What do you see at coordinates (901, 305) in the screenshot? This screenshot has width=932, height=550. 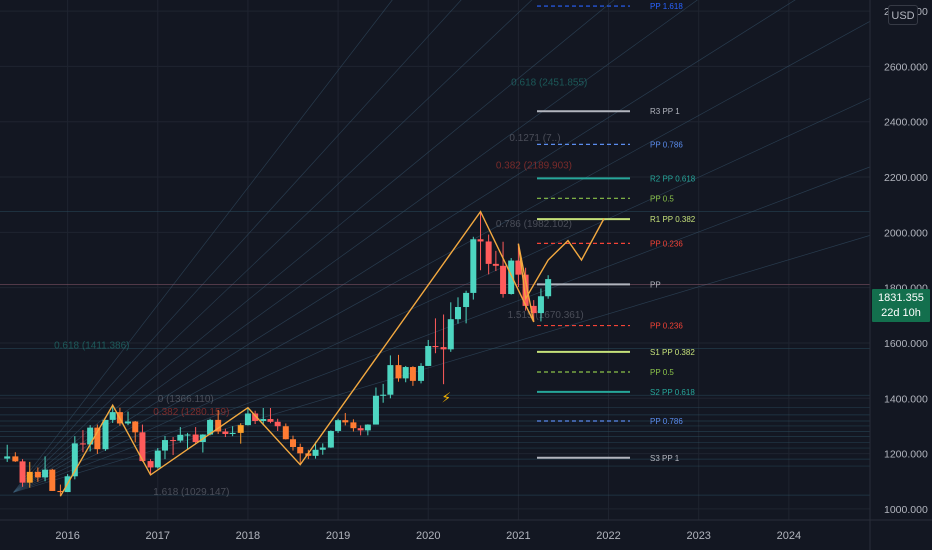 I see `last-price-badge: 1831.355 22d 10h` at bounding box center [901, 305].